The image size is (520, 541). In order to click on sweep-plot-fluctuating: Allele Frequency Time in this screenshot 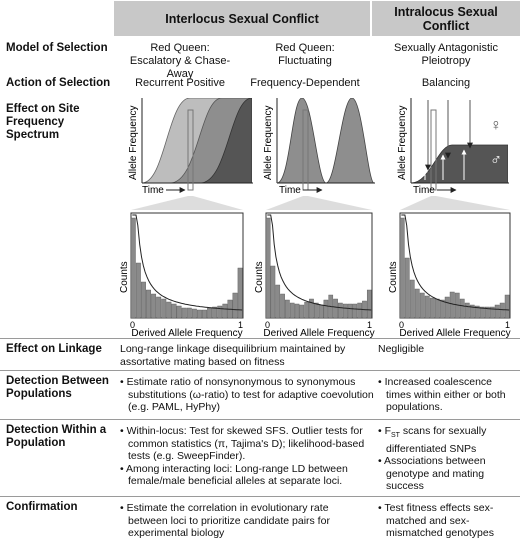, I will do `click(319, 147)`.